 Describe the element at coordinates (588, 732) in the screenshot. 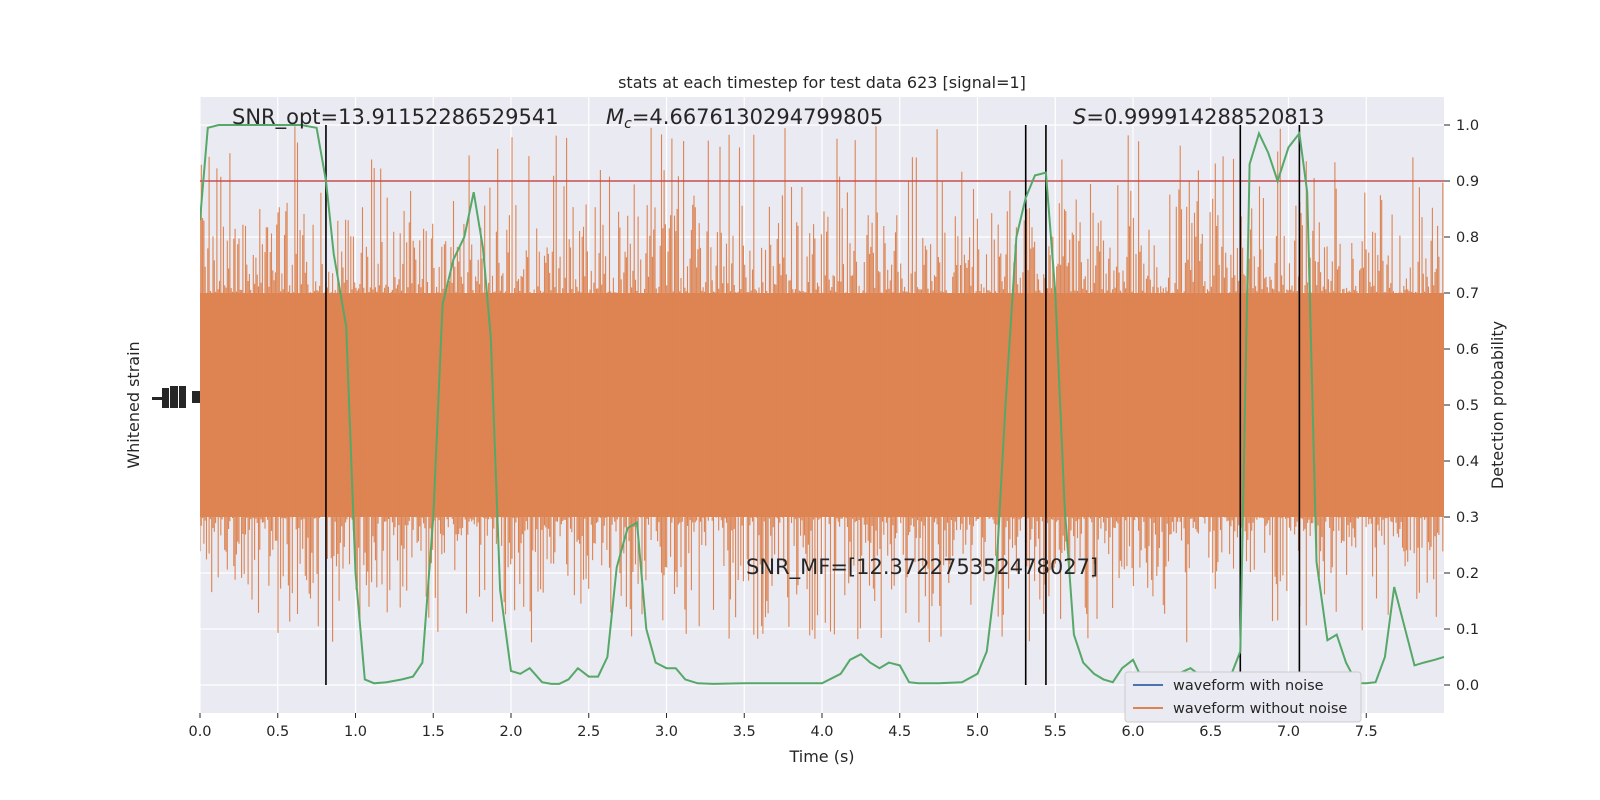

I see `x-tick-label-5: 2.5` at that location.